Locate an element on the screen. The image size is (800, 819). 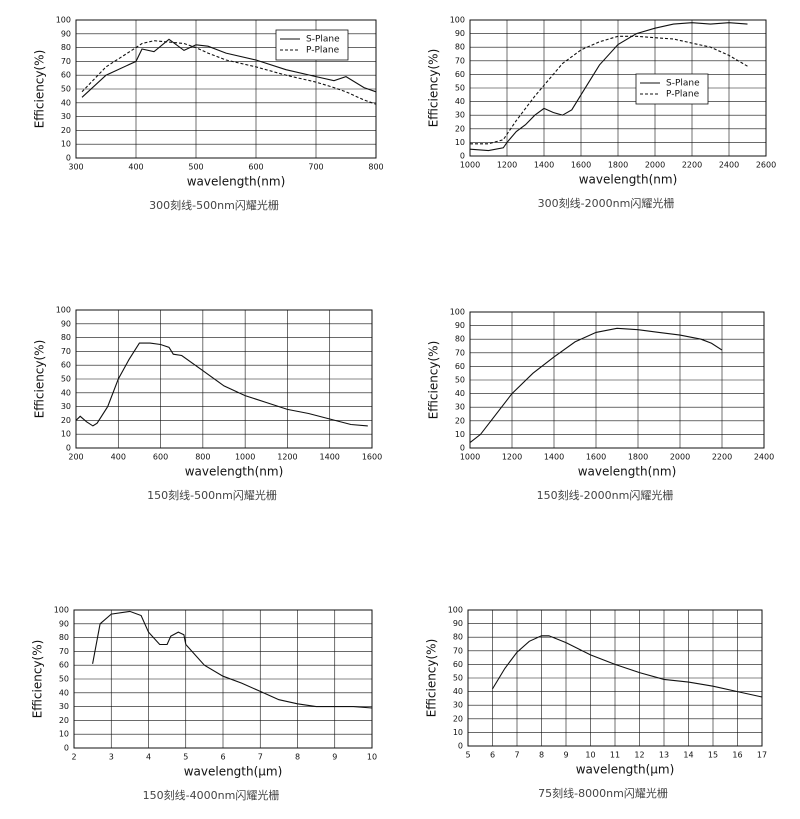
x-tick-label: 200 is located at coordinates (75, 457).